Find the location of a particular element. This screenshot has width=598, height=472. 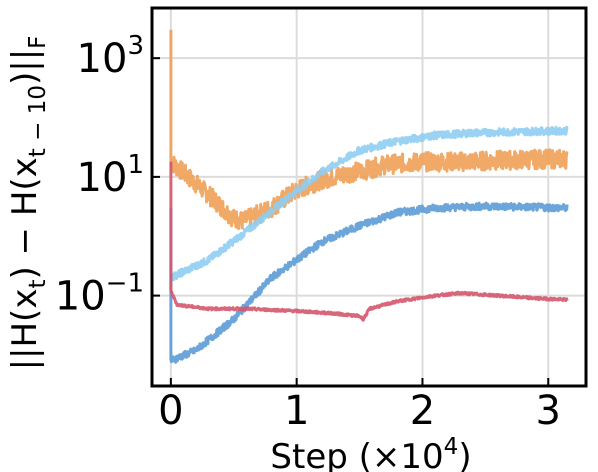

y-axis-label: ||H(xt) − H(xt − 10)||F is located at coordinates (28, 203).